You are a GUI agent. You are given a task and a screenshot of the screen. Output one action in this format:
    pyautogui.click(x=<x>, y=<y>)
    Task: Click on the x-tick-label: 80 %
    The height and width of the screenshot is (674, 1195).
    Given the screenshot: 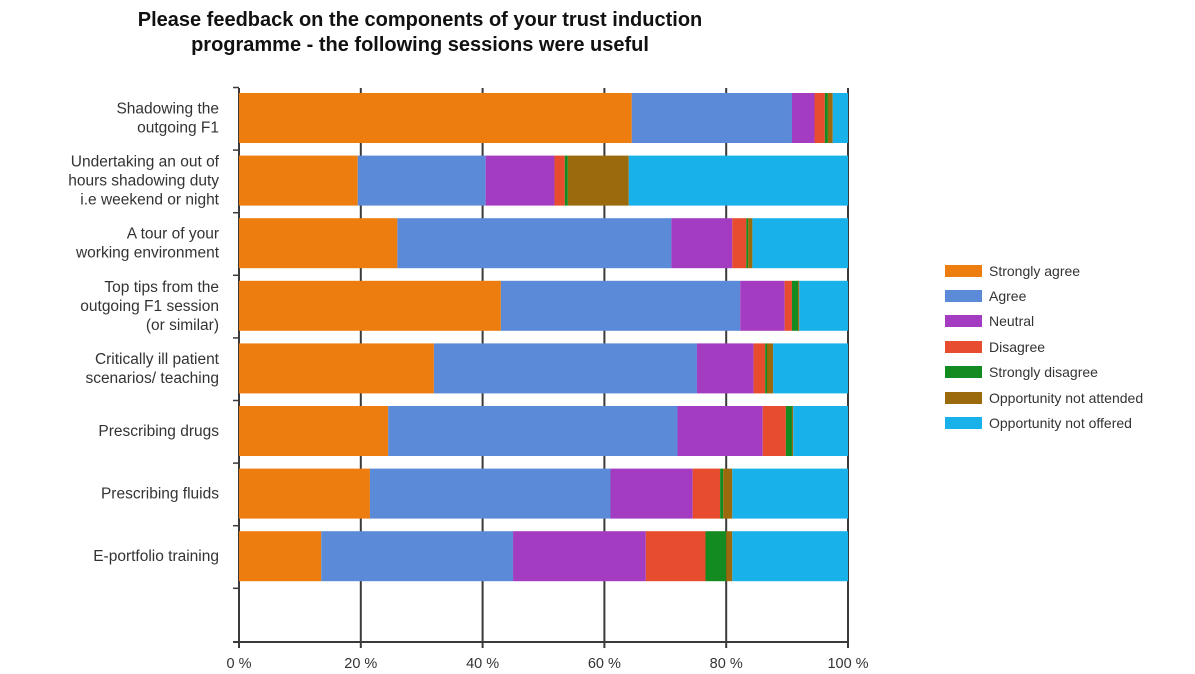 What is the action you would take?
    pyautogui.click(x=726, y=664)
    